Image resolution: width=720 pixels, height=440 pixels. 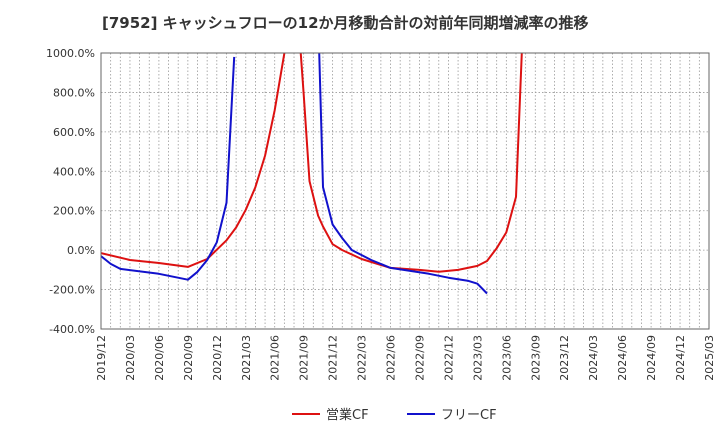 What do you see at coordinates (159, 358) in the screenshot?
I see `x-tick-label: 2020/06` at bounding box center [159, 358].